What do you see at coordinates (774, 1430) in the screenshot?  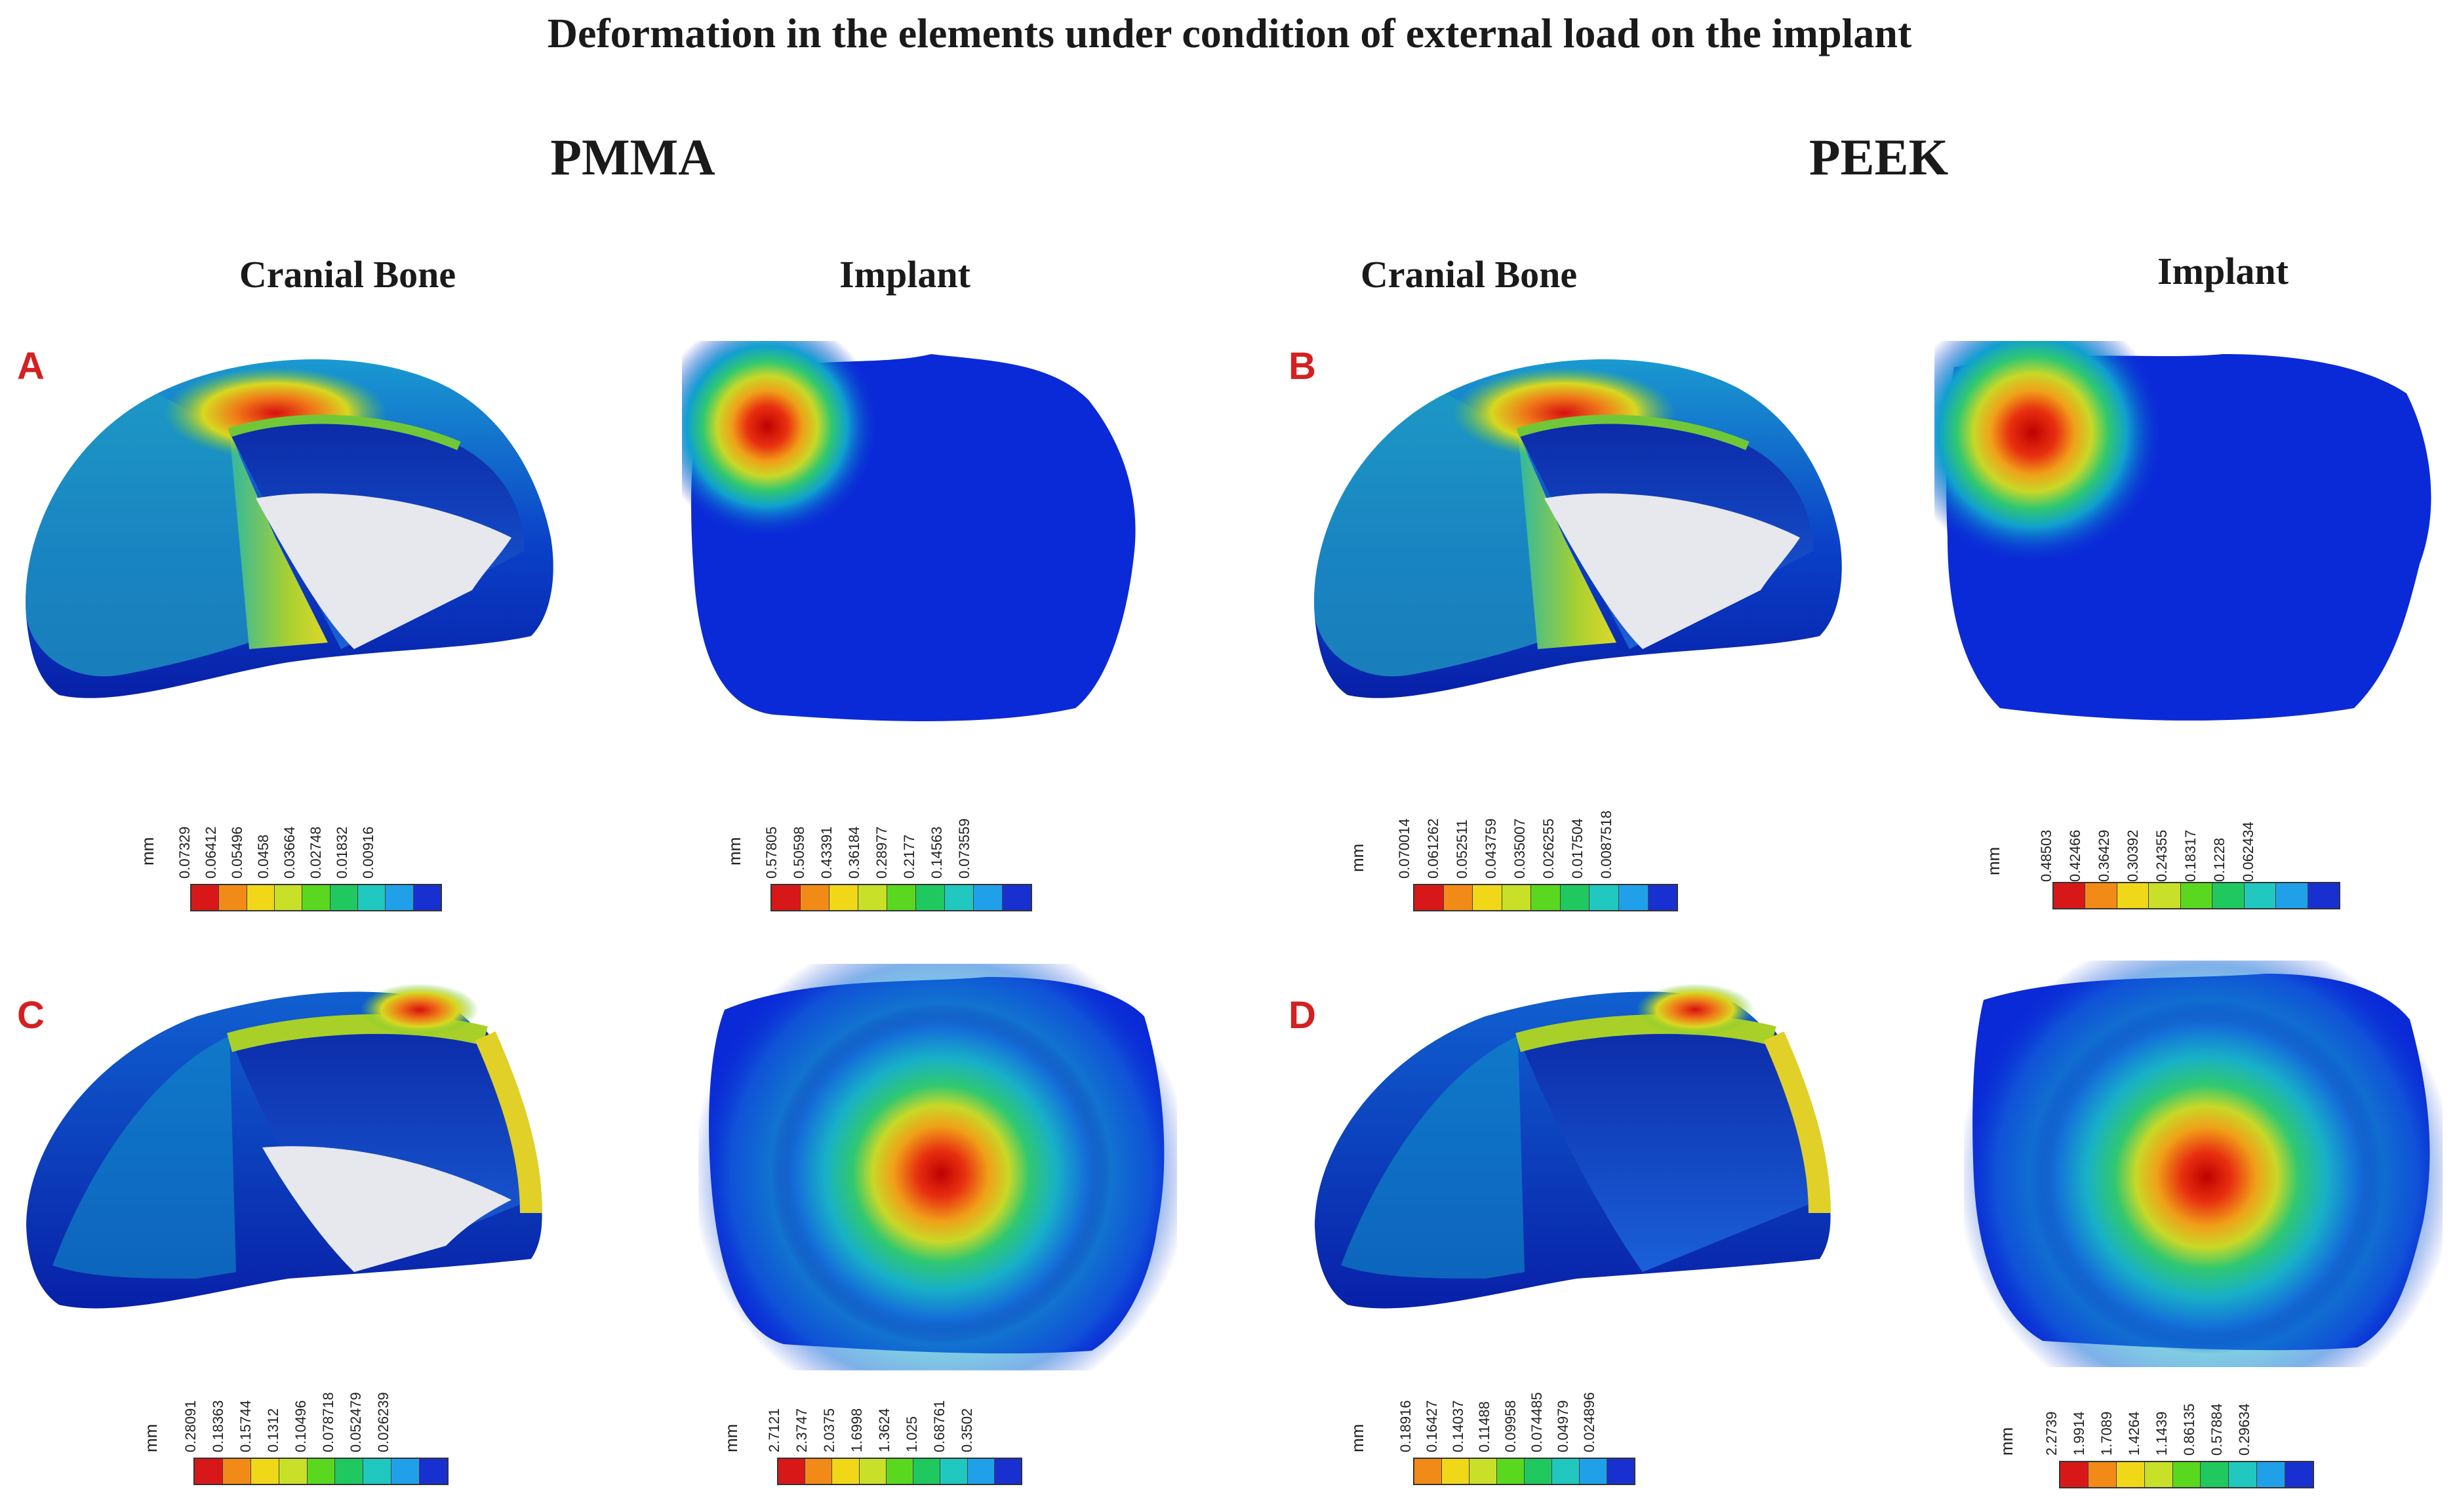 I see `legend-tick: 2.7121` at bounding box center [774, 1430].